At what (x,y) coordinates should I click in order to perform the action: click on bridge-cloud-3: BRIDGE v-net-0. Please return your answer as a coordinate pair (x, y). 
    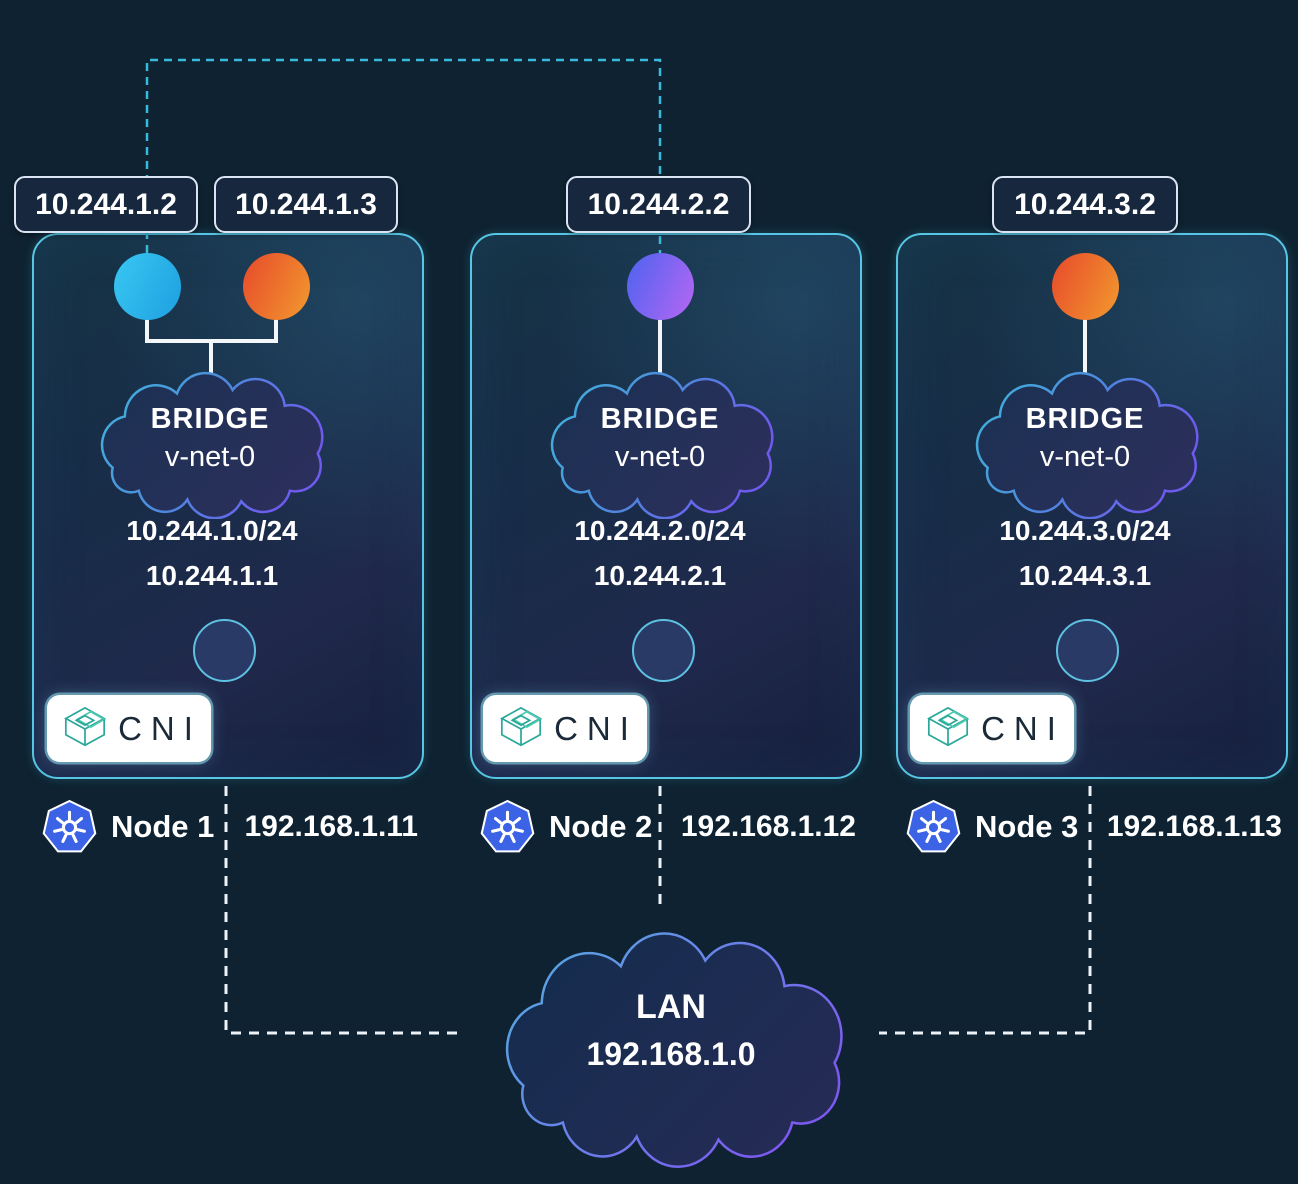
    Looking at the image, I should click on (1085, 435).